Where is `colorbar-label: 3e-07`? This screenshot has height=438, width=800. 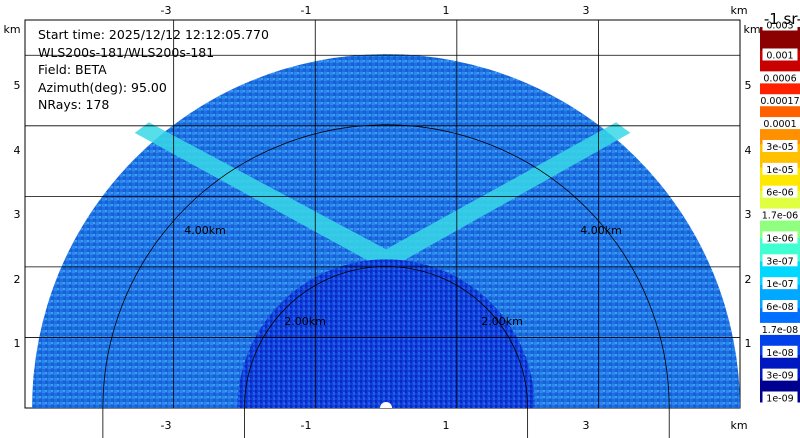 colorbar-label: 3e-07 is located at coordinates (779, 261).